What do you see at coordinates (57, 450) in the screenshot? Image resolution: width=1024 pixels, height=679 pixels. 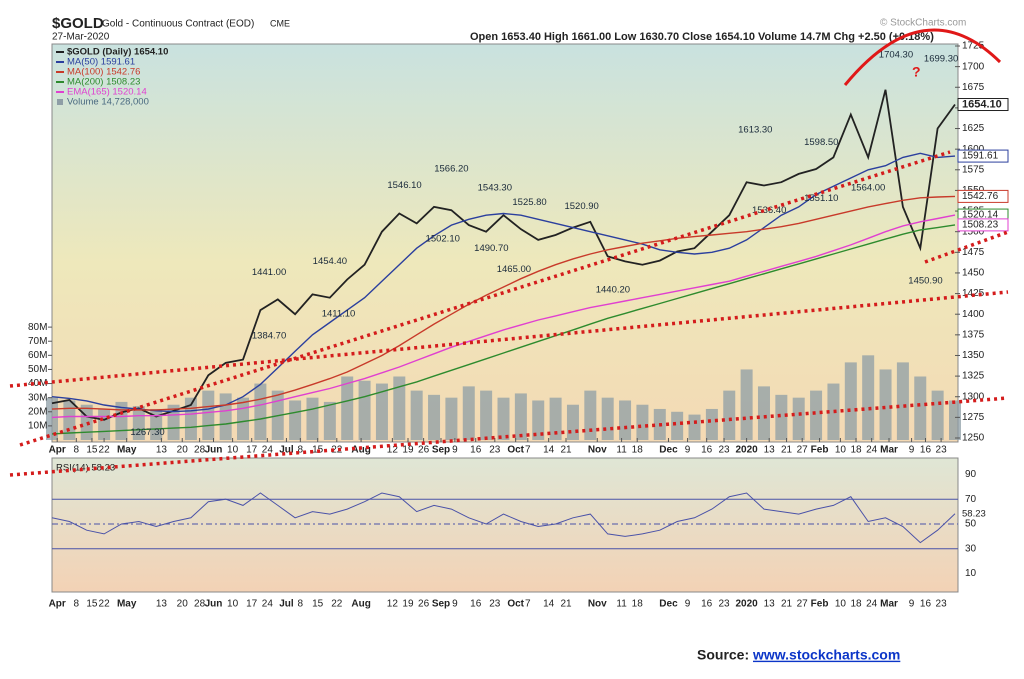 I see `x-tick-label: Apr` at bounding box center [57, 450].